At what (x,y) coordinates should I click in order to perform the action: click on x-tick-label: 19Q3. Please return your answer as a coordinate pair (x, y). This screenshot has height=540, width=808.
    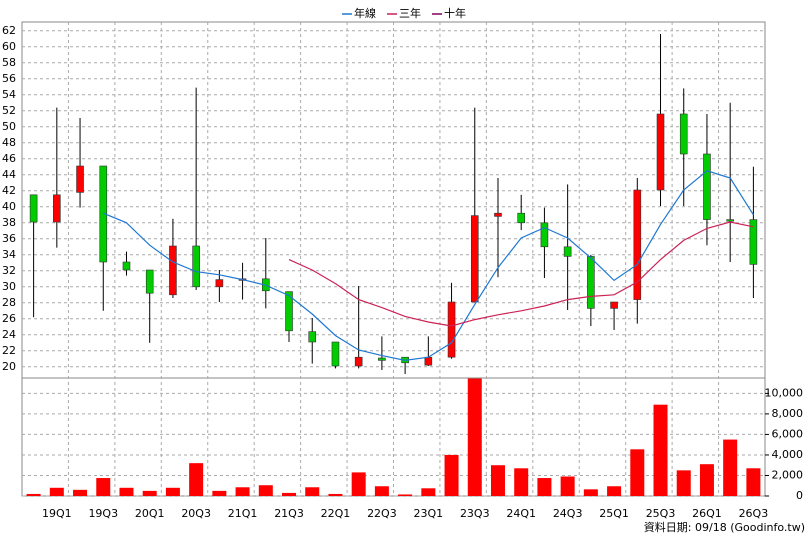
    Looking at the image, I should click on (103, 513).